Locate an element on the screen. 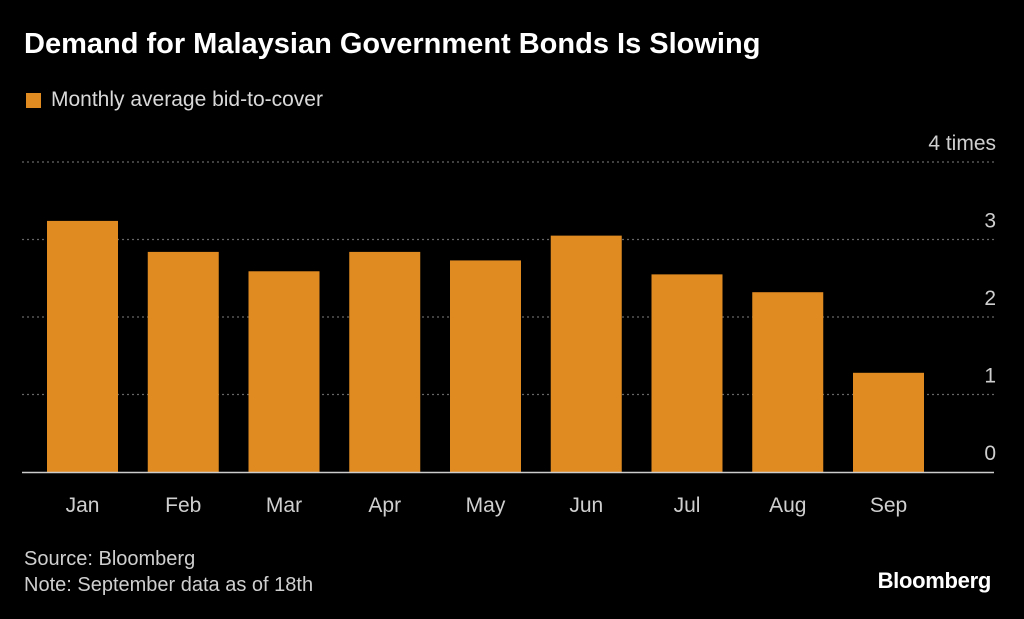 This screenshot has width=1024, height=619. bar-sep is located at coordinates (888, 422).